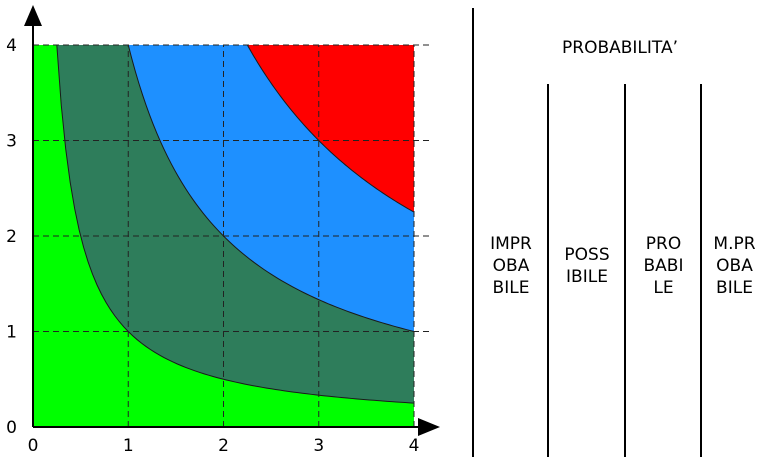 The width and height of the screenshot is (767, 457). What do you see at coordinates (11, 142) in the screenshot?
I see `y-tick-label: 3` at bounding box center [11, 142].